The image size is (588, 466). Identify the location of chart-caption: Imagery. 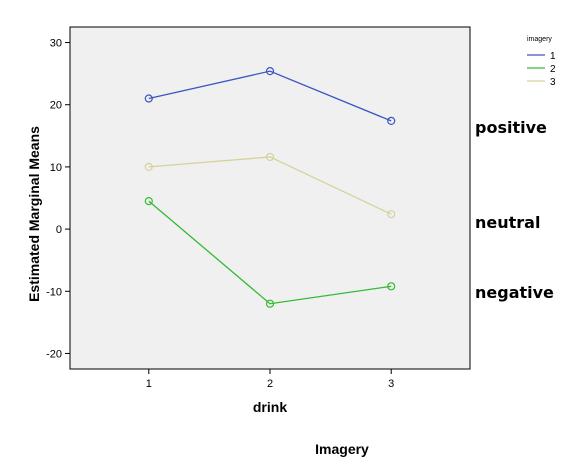
(342, 449).